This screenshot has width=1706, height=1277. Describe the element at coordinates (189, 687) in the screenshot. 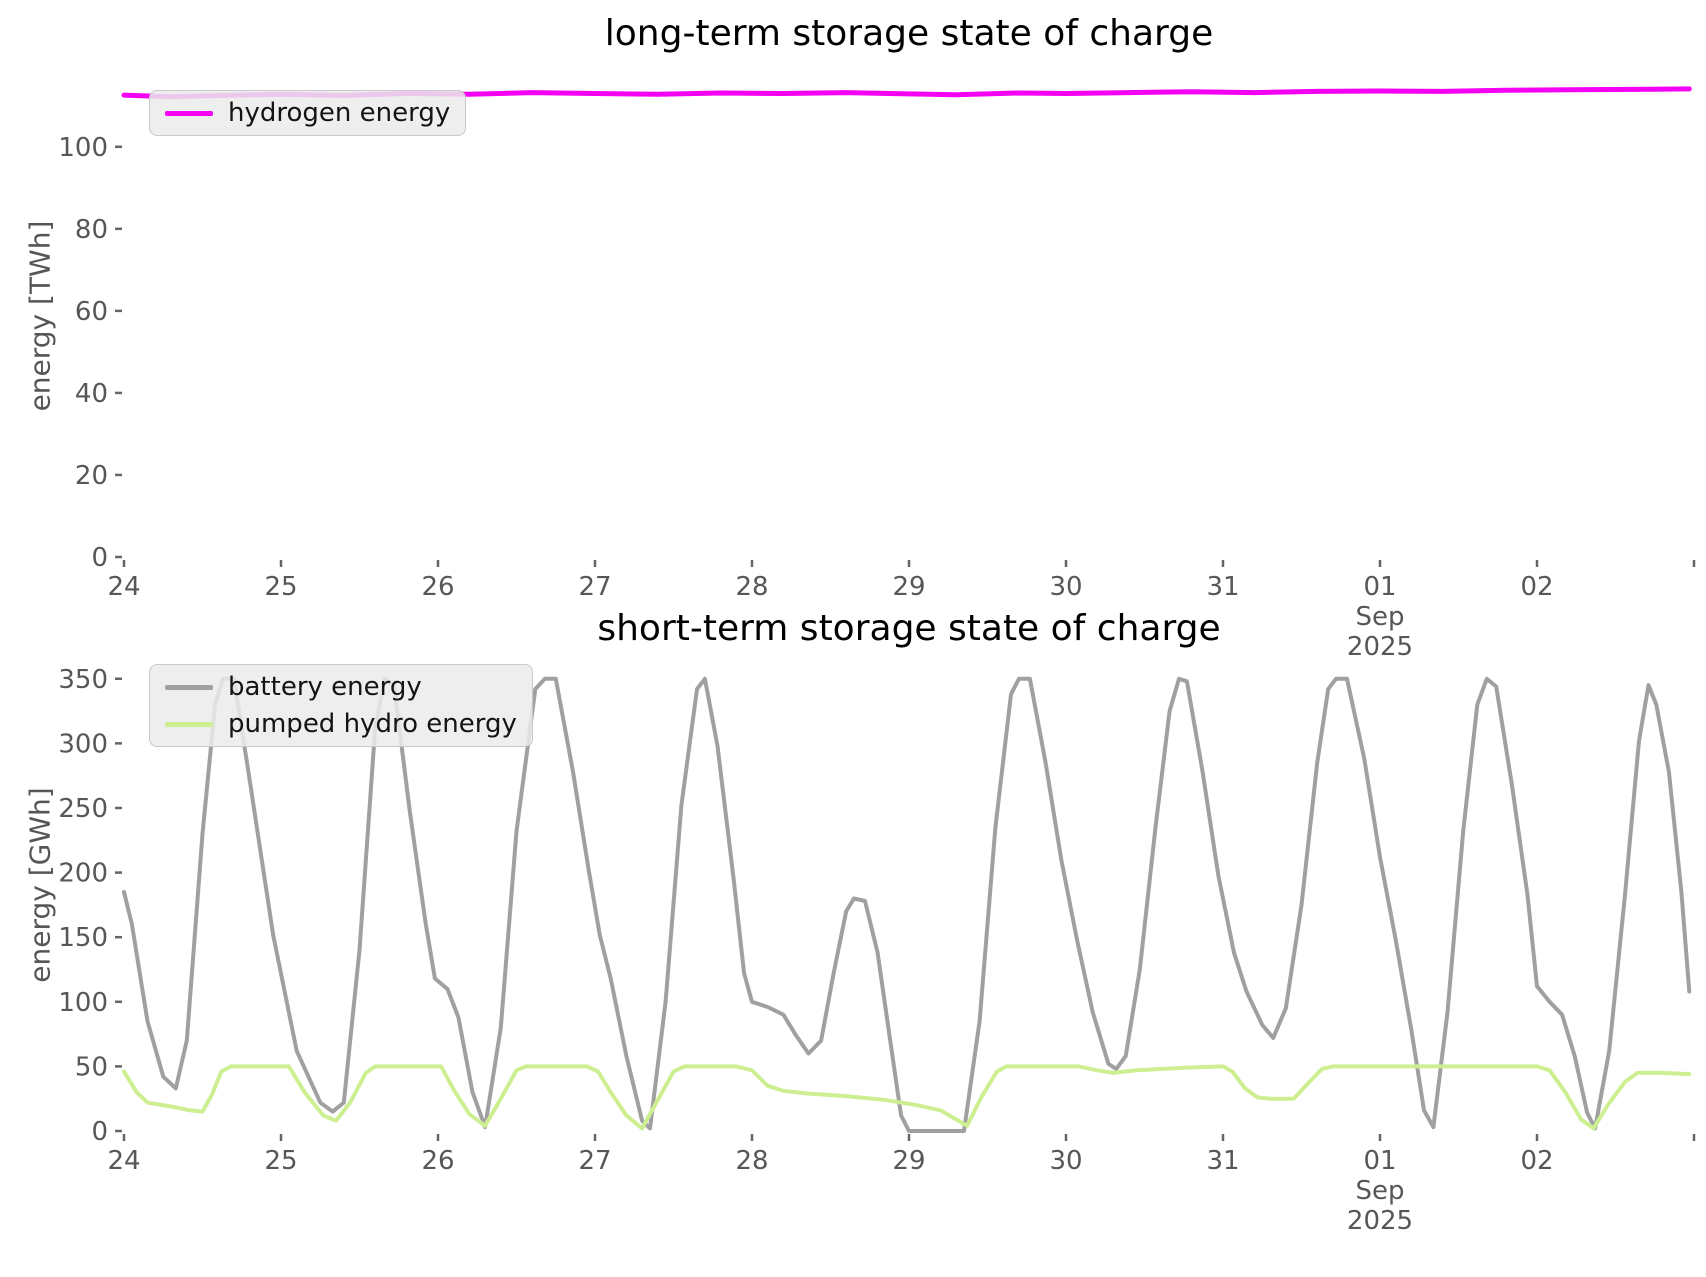

I see `battery-line-swatch` at that location.